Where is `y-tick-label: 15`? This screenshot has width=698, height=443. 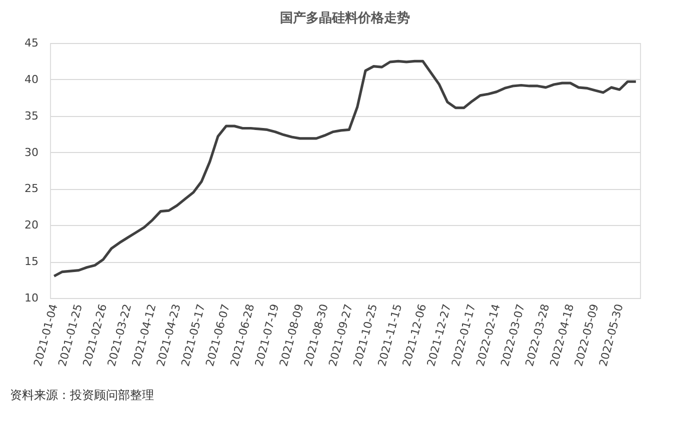 y-tick-label: 15 is located at coordinates (31, 261).